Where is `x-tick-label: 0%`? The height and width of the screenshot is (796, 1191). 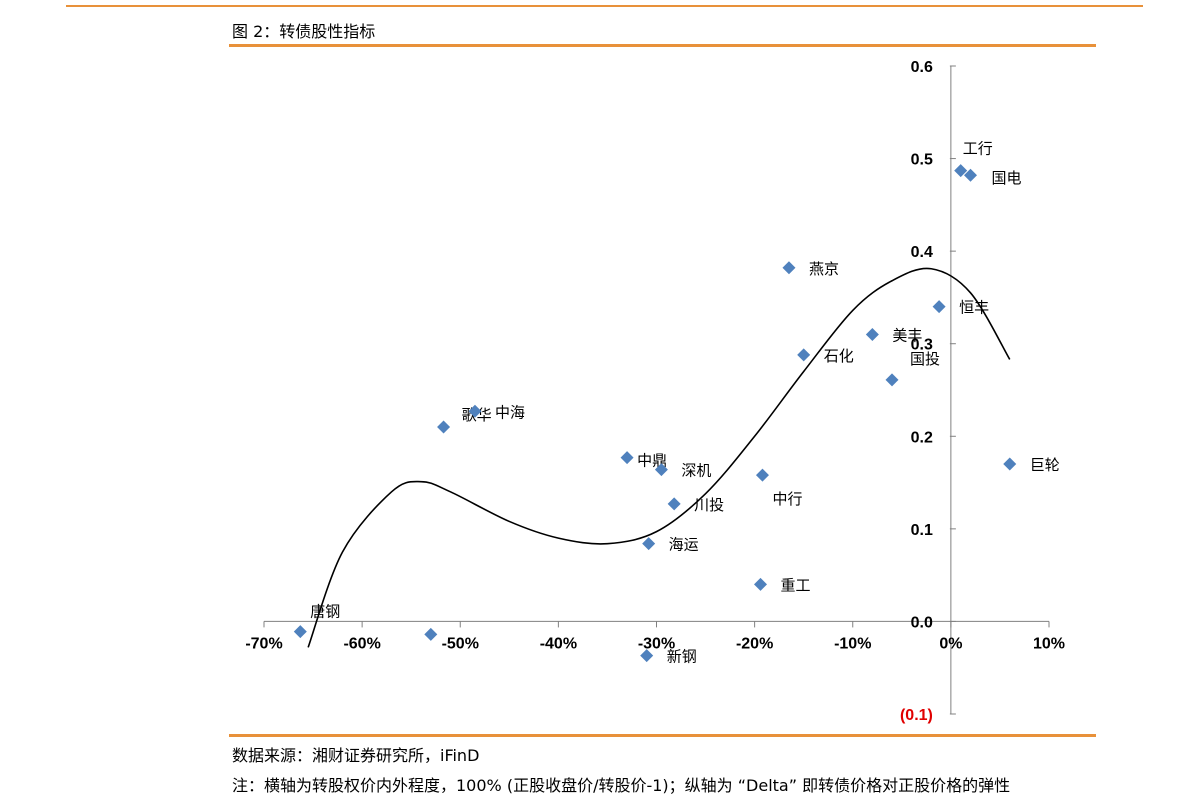
x-tick-label: 0% is located at coordinates (950, 643).